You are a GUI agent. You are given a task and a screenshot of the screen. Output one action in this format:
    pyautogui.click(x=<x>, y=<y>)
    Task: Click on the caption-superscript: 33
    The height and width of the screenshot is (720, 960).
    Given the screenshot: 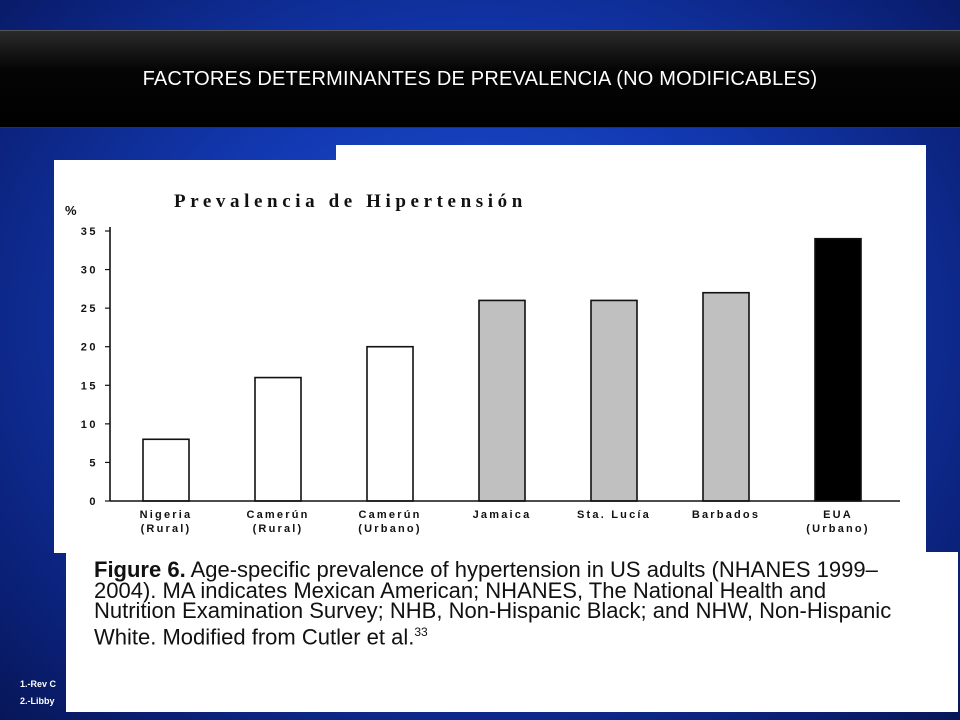 What is the action you would take?
    pyautogui.click(x=421, y=631)
    